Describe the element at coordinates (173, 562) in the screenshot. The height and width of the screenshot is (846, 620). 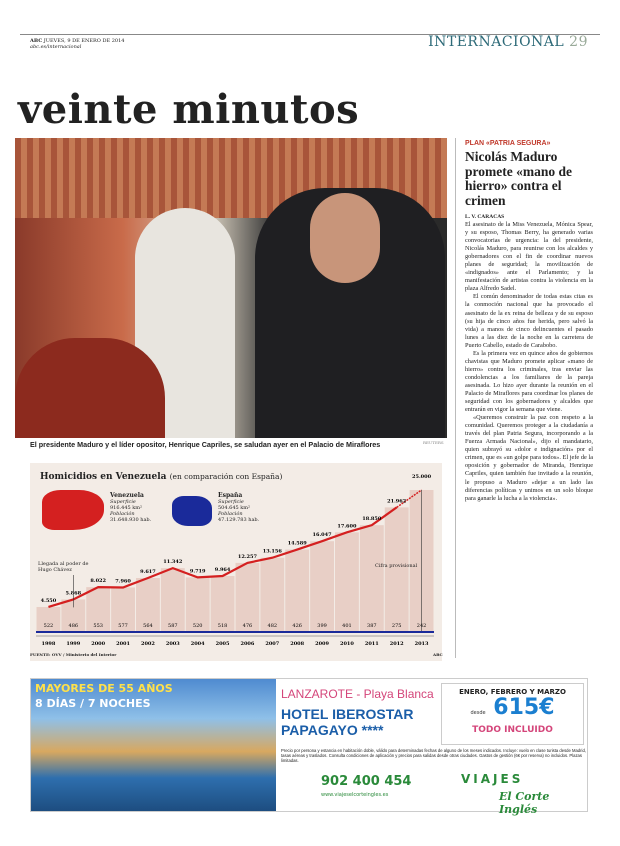
I see `data-label-venezuela: 11.342` at that location.